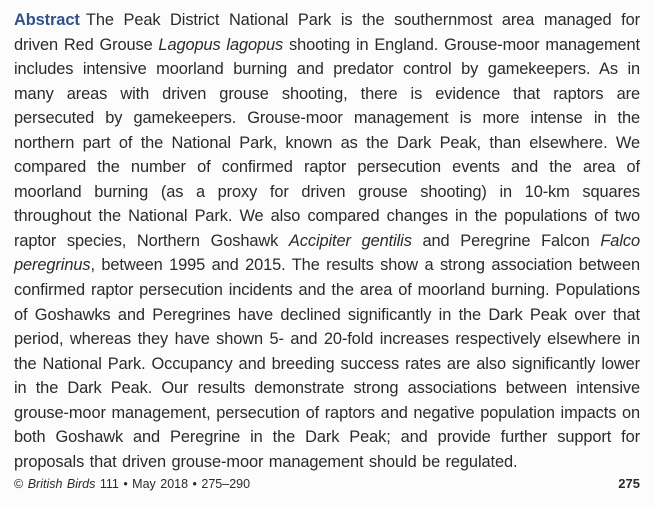  What do you see at coordinates (47, 20) in the screenshot?
I see `abstract-label: Abstract` at bounding box center [47, 20].